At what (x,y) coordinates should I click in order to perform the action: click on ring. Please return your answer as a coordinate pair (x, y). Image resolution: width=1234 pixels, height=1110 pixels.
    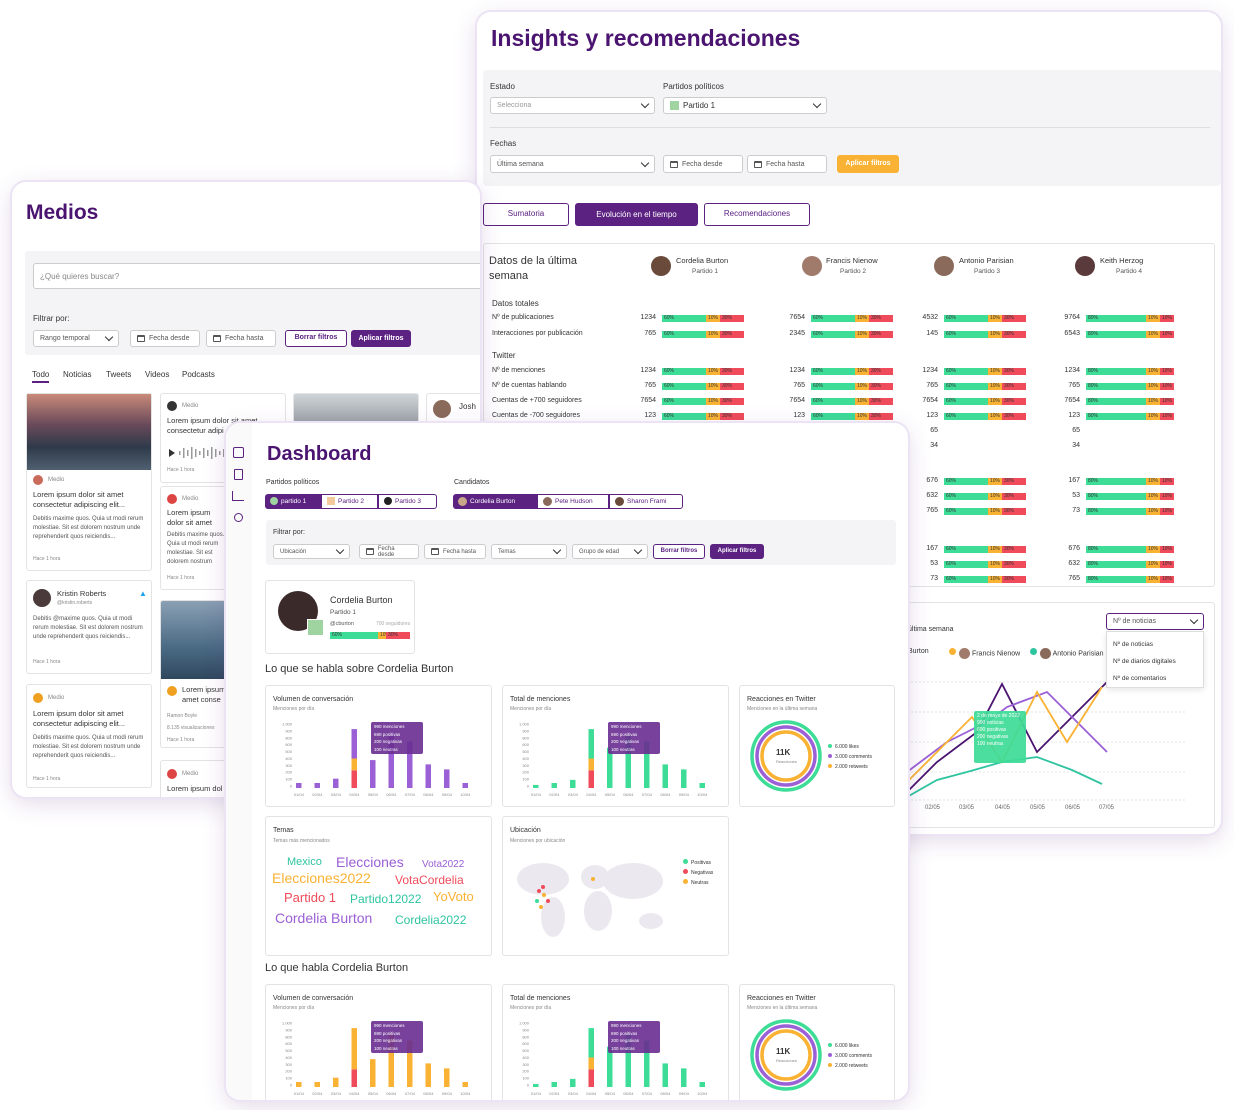
    Looking at the image, I should click on (786, 1055).